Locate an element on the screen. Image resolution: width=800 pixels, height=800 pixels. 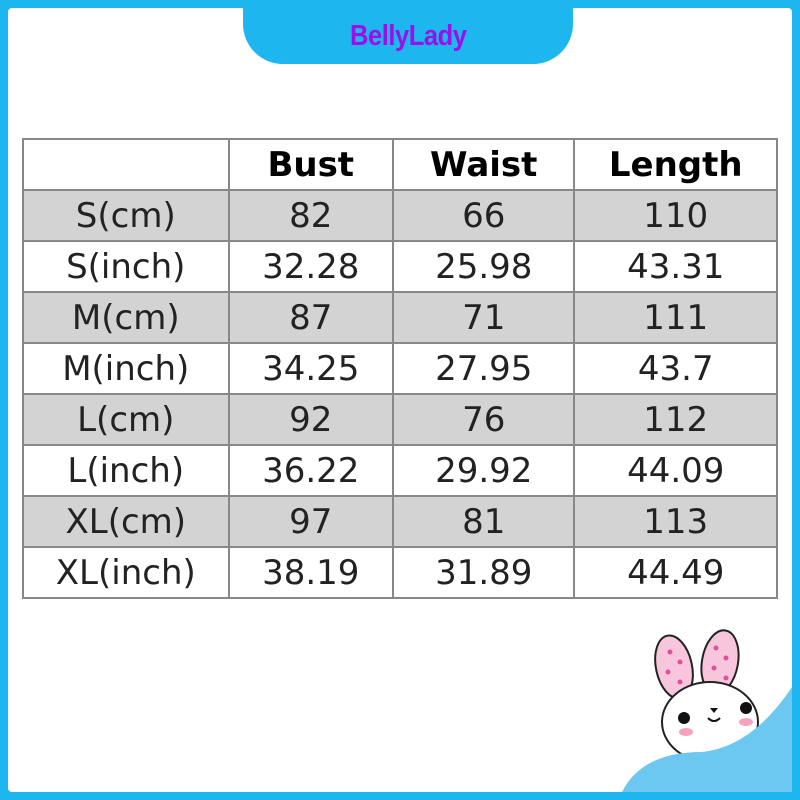
measurement-cell: 34.25 is located at coordinates (311, 368).